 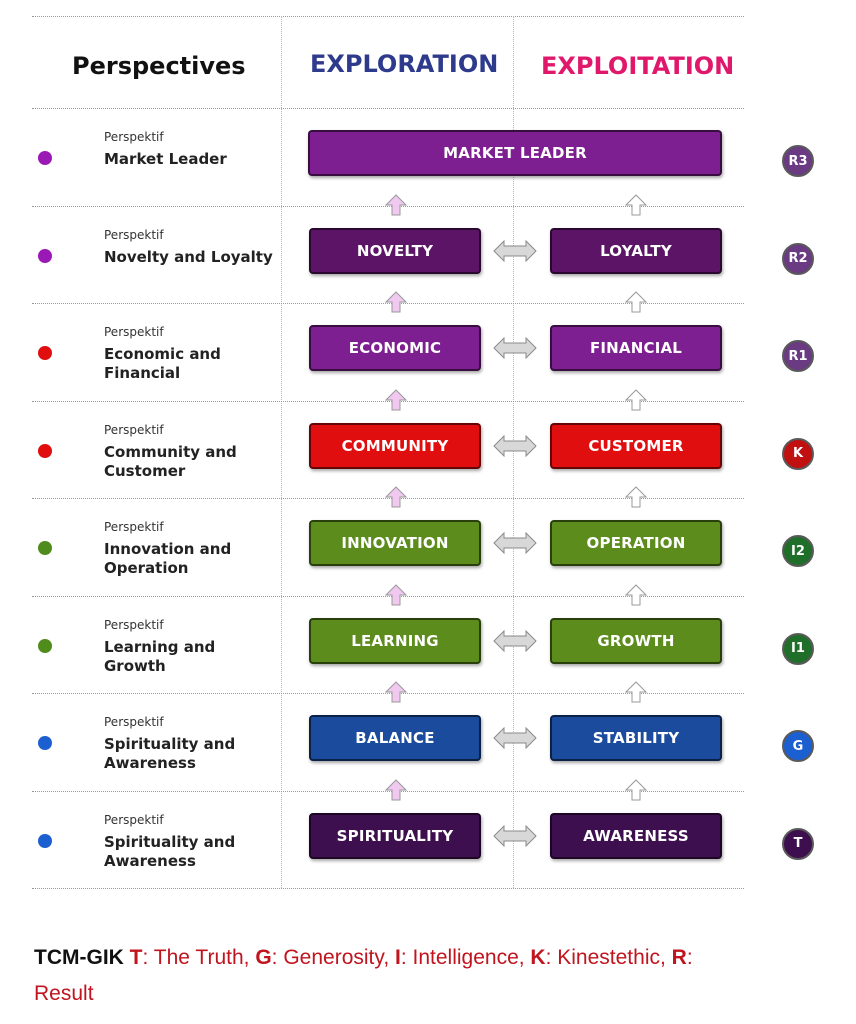 What do you see at coordinates (170, 461) in the screenshot?
I see `perspective-name: Community and Customer` at bounding box center [170, 461].